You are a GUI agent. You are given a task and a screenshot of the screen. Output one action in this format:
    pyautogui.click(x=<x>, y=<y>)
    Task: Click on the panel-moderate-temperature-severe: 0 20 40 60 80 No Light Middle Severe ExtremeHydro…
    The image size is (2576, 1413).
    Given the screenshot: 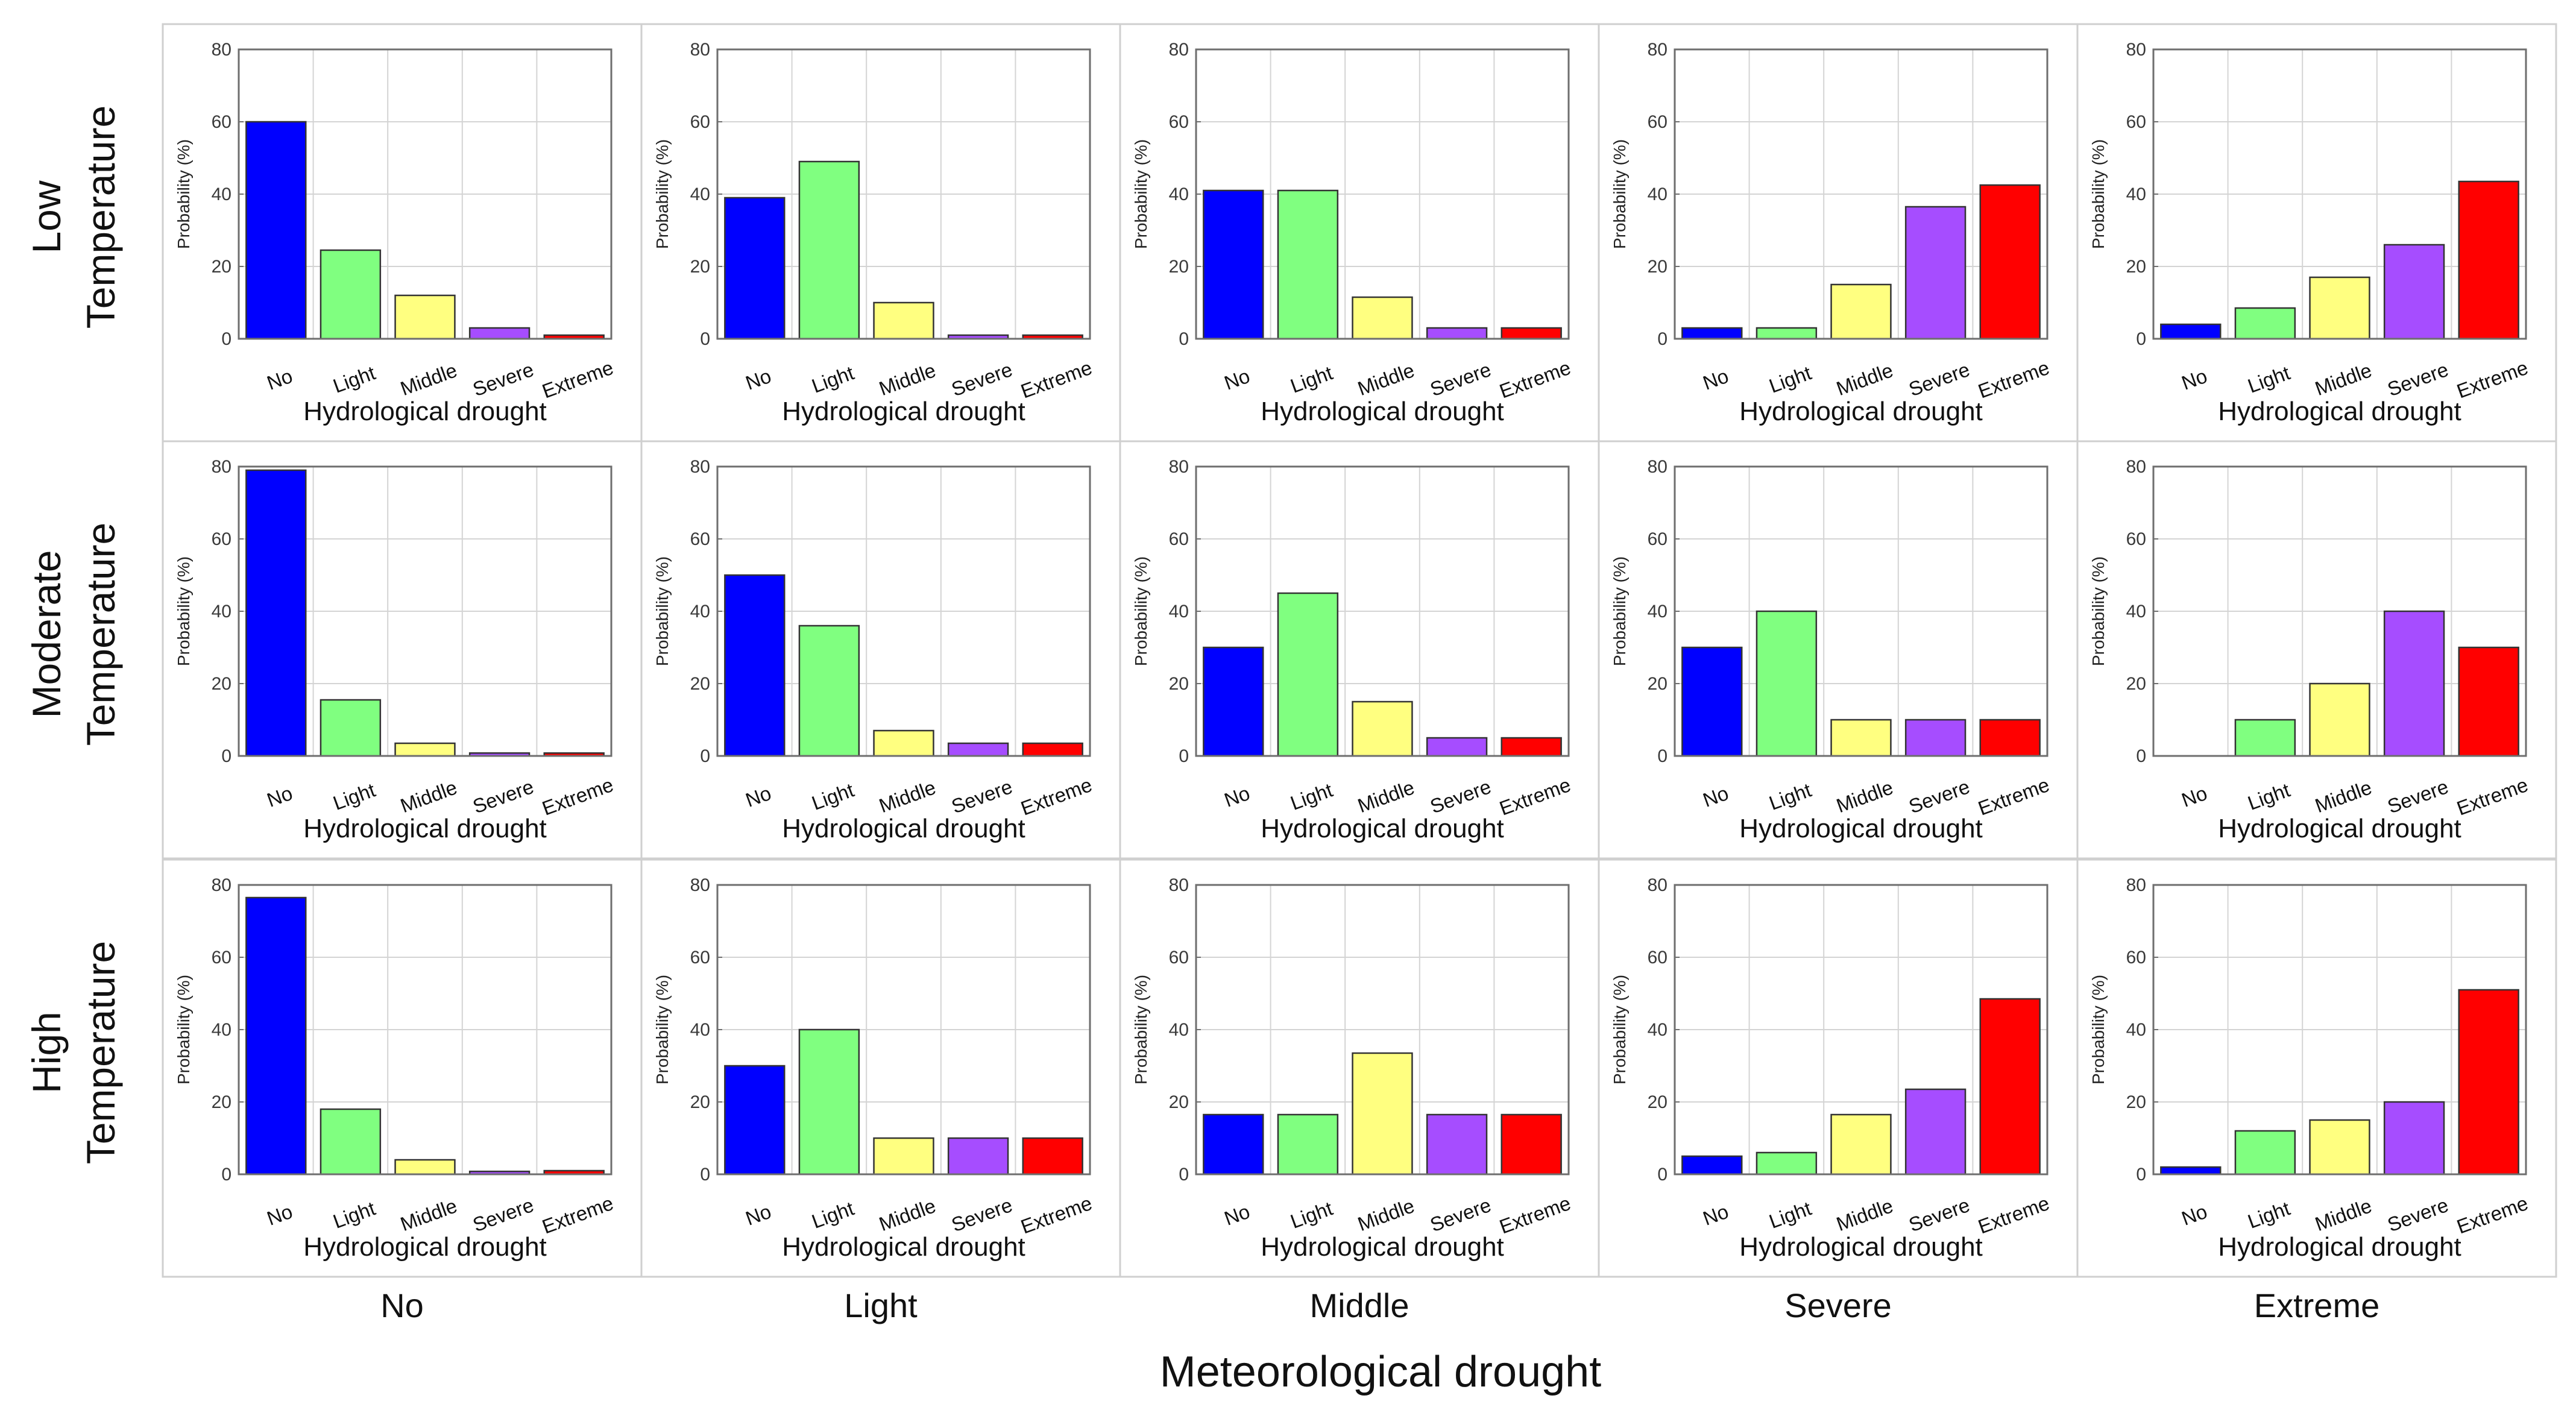 What is the action you would take?
    pyautogui.click(x=1838, y=650)
    